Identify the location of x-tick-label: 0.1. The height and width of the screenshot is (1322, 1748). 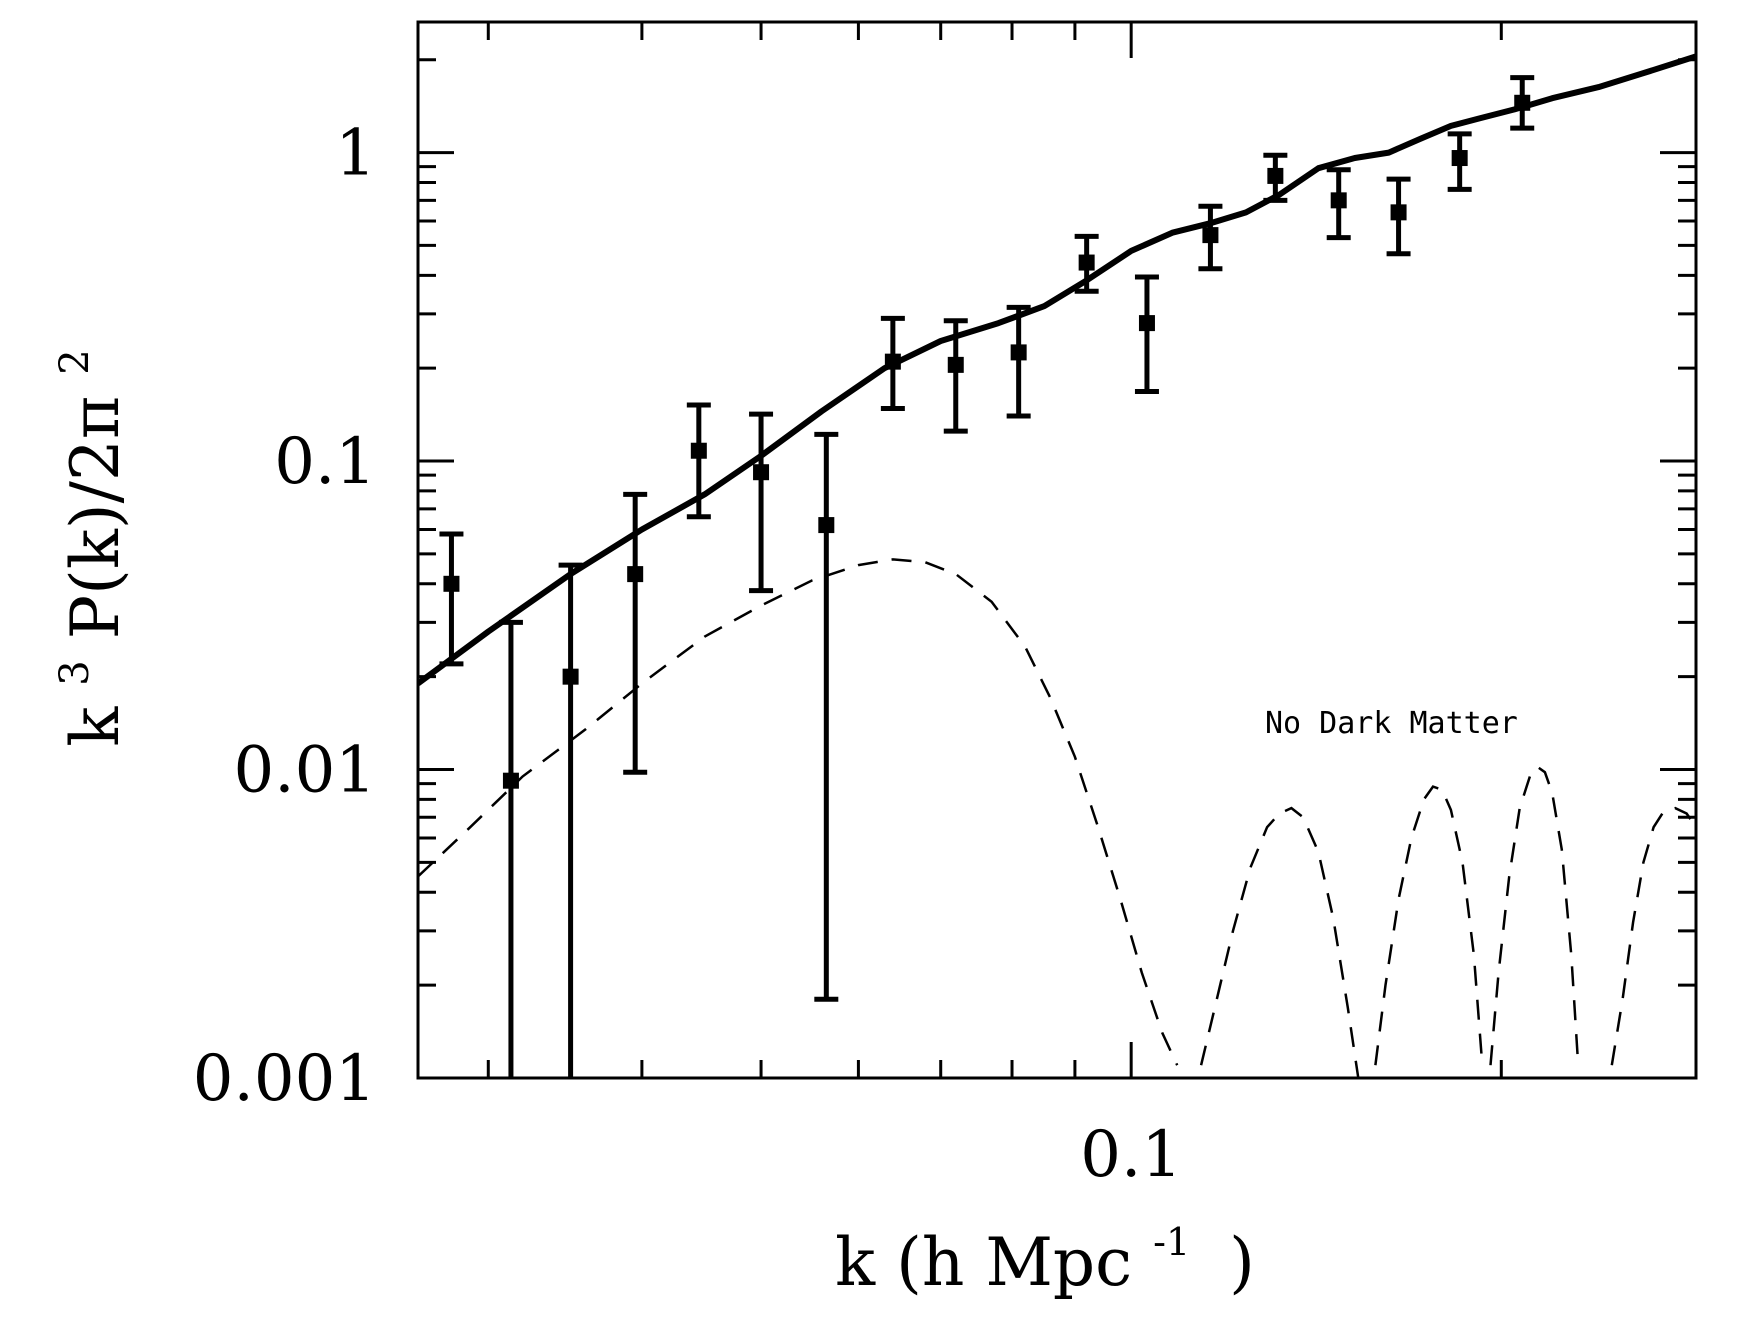
(1131, 1155).